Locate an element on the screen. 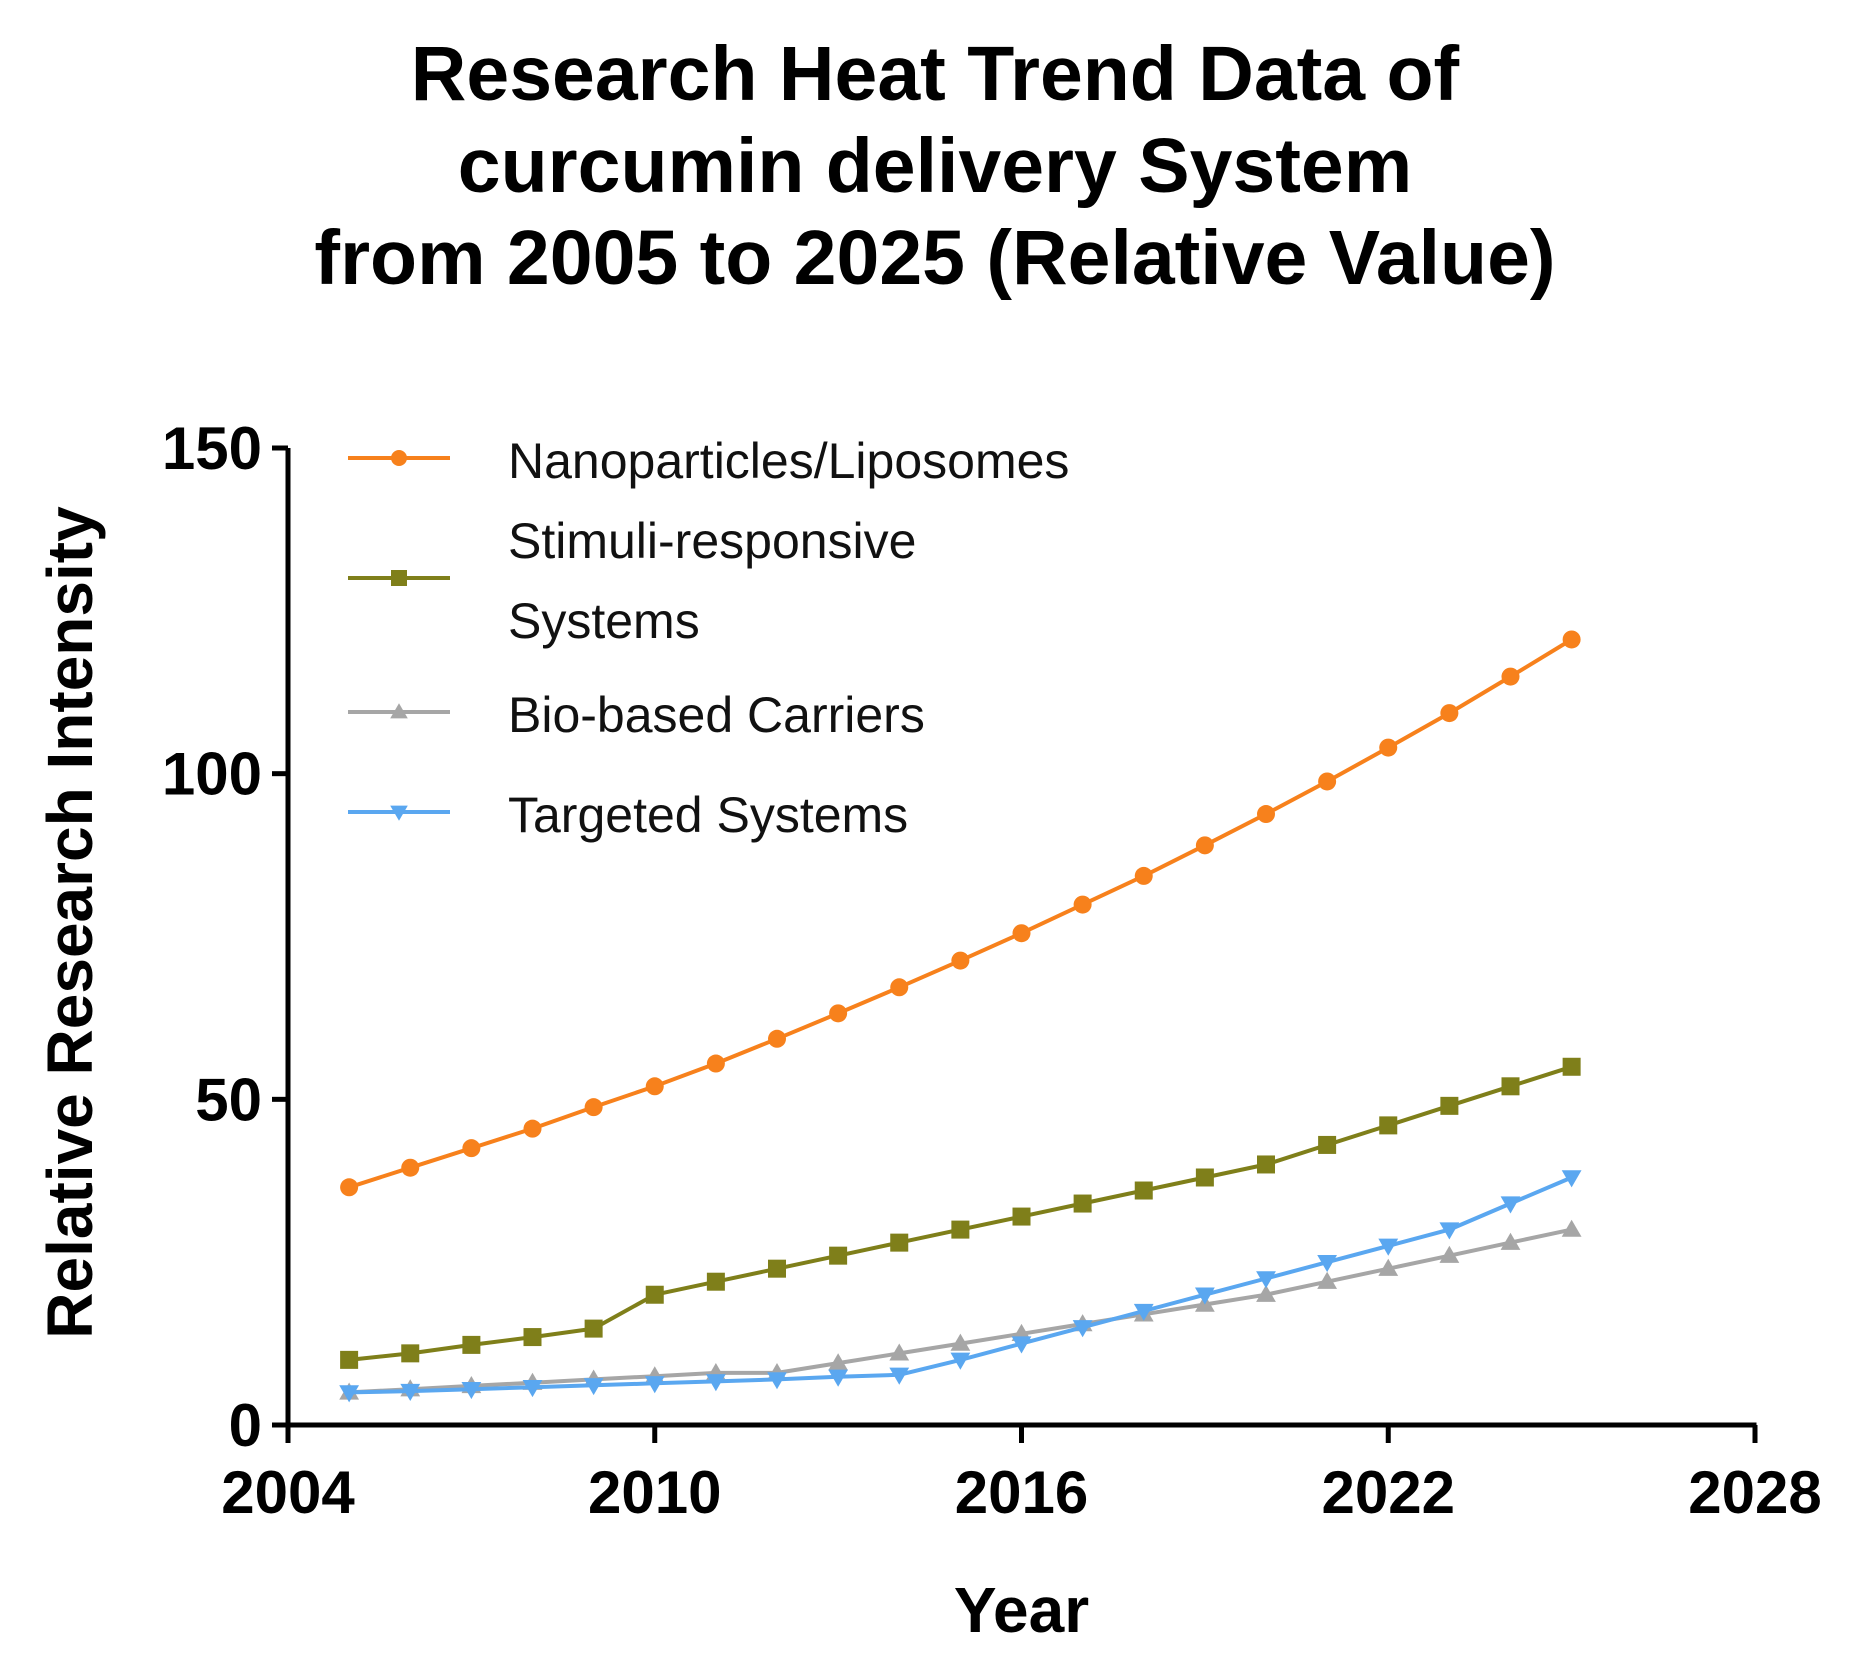 This screenshot has height=1666, width=1870. chart-title-line-3: from 2005 to 2025 (Relative Value) is located at coordinates (935, 258).